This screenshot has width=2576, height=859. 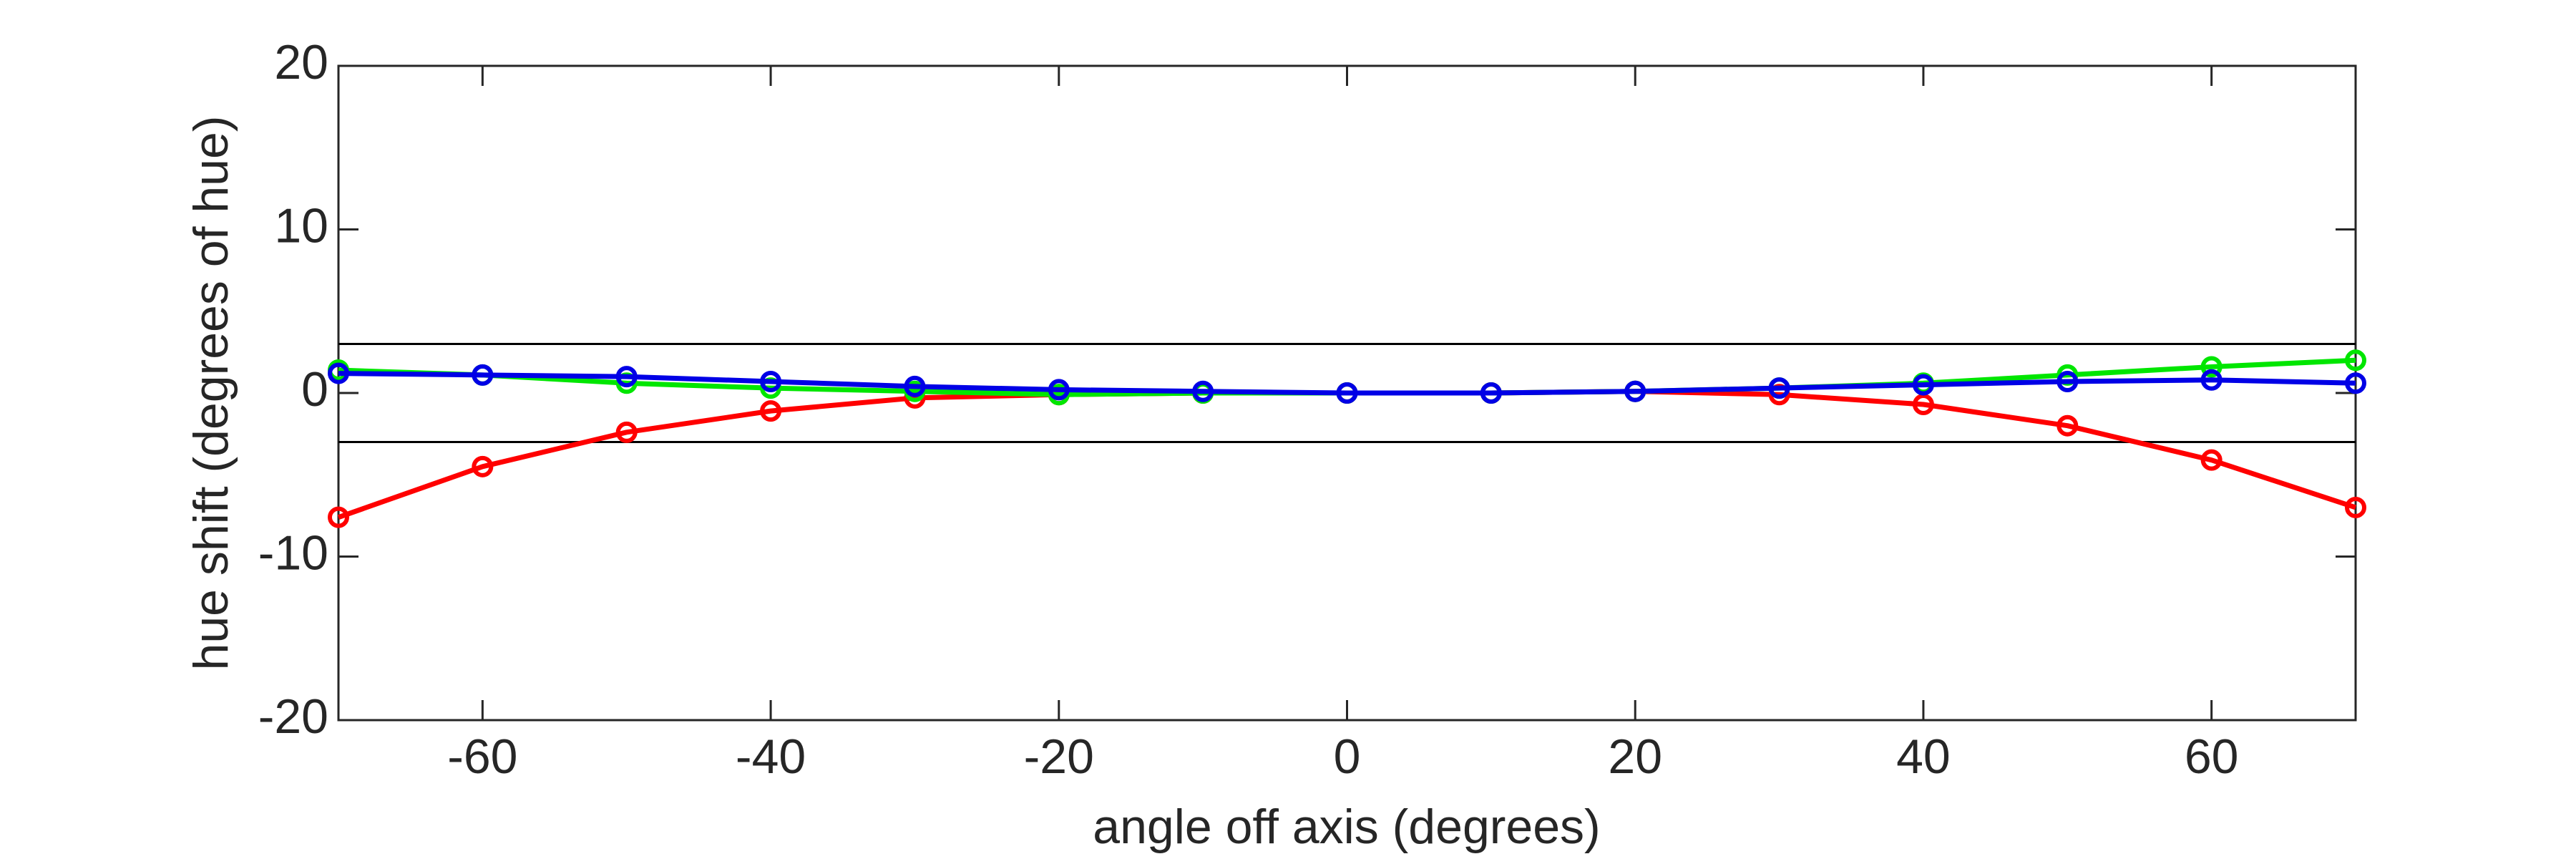 What do you see at coordinates (1059, 756) in the screenshot?
I see `x-tick-label: -20` at bounding box center [1059, 756].